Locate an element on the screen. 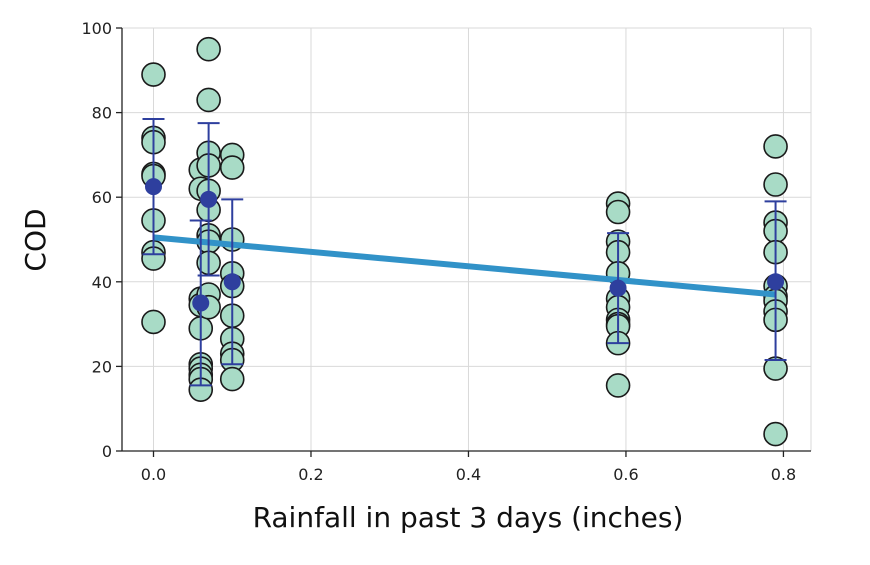 This screenshot has width=870, height=565. y-axis-title: COD is located at coordinates (35, 239).